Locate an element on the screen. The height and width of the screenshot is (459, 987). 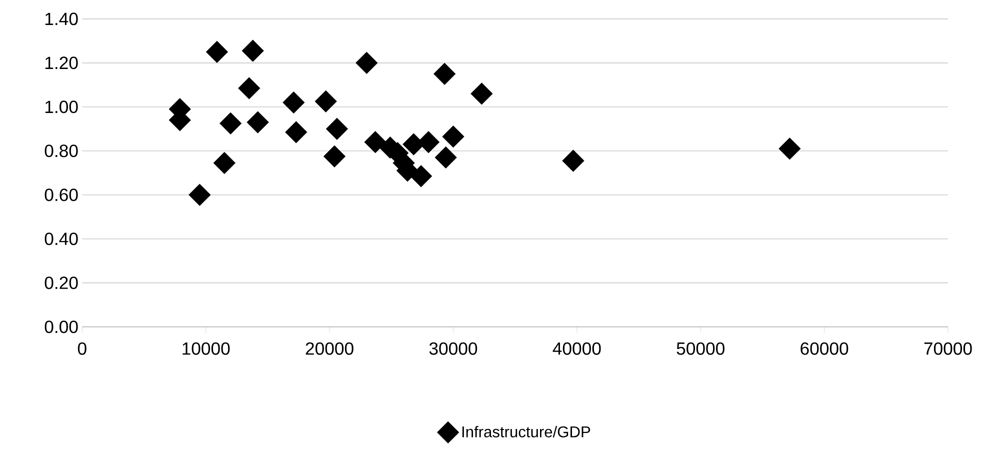
x-tick-label: 60000 is located at coordinates (824, 348).